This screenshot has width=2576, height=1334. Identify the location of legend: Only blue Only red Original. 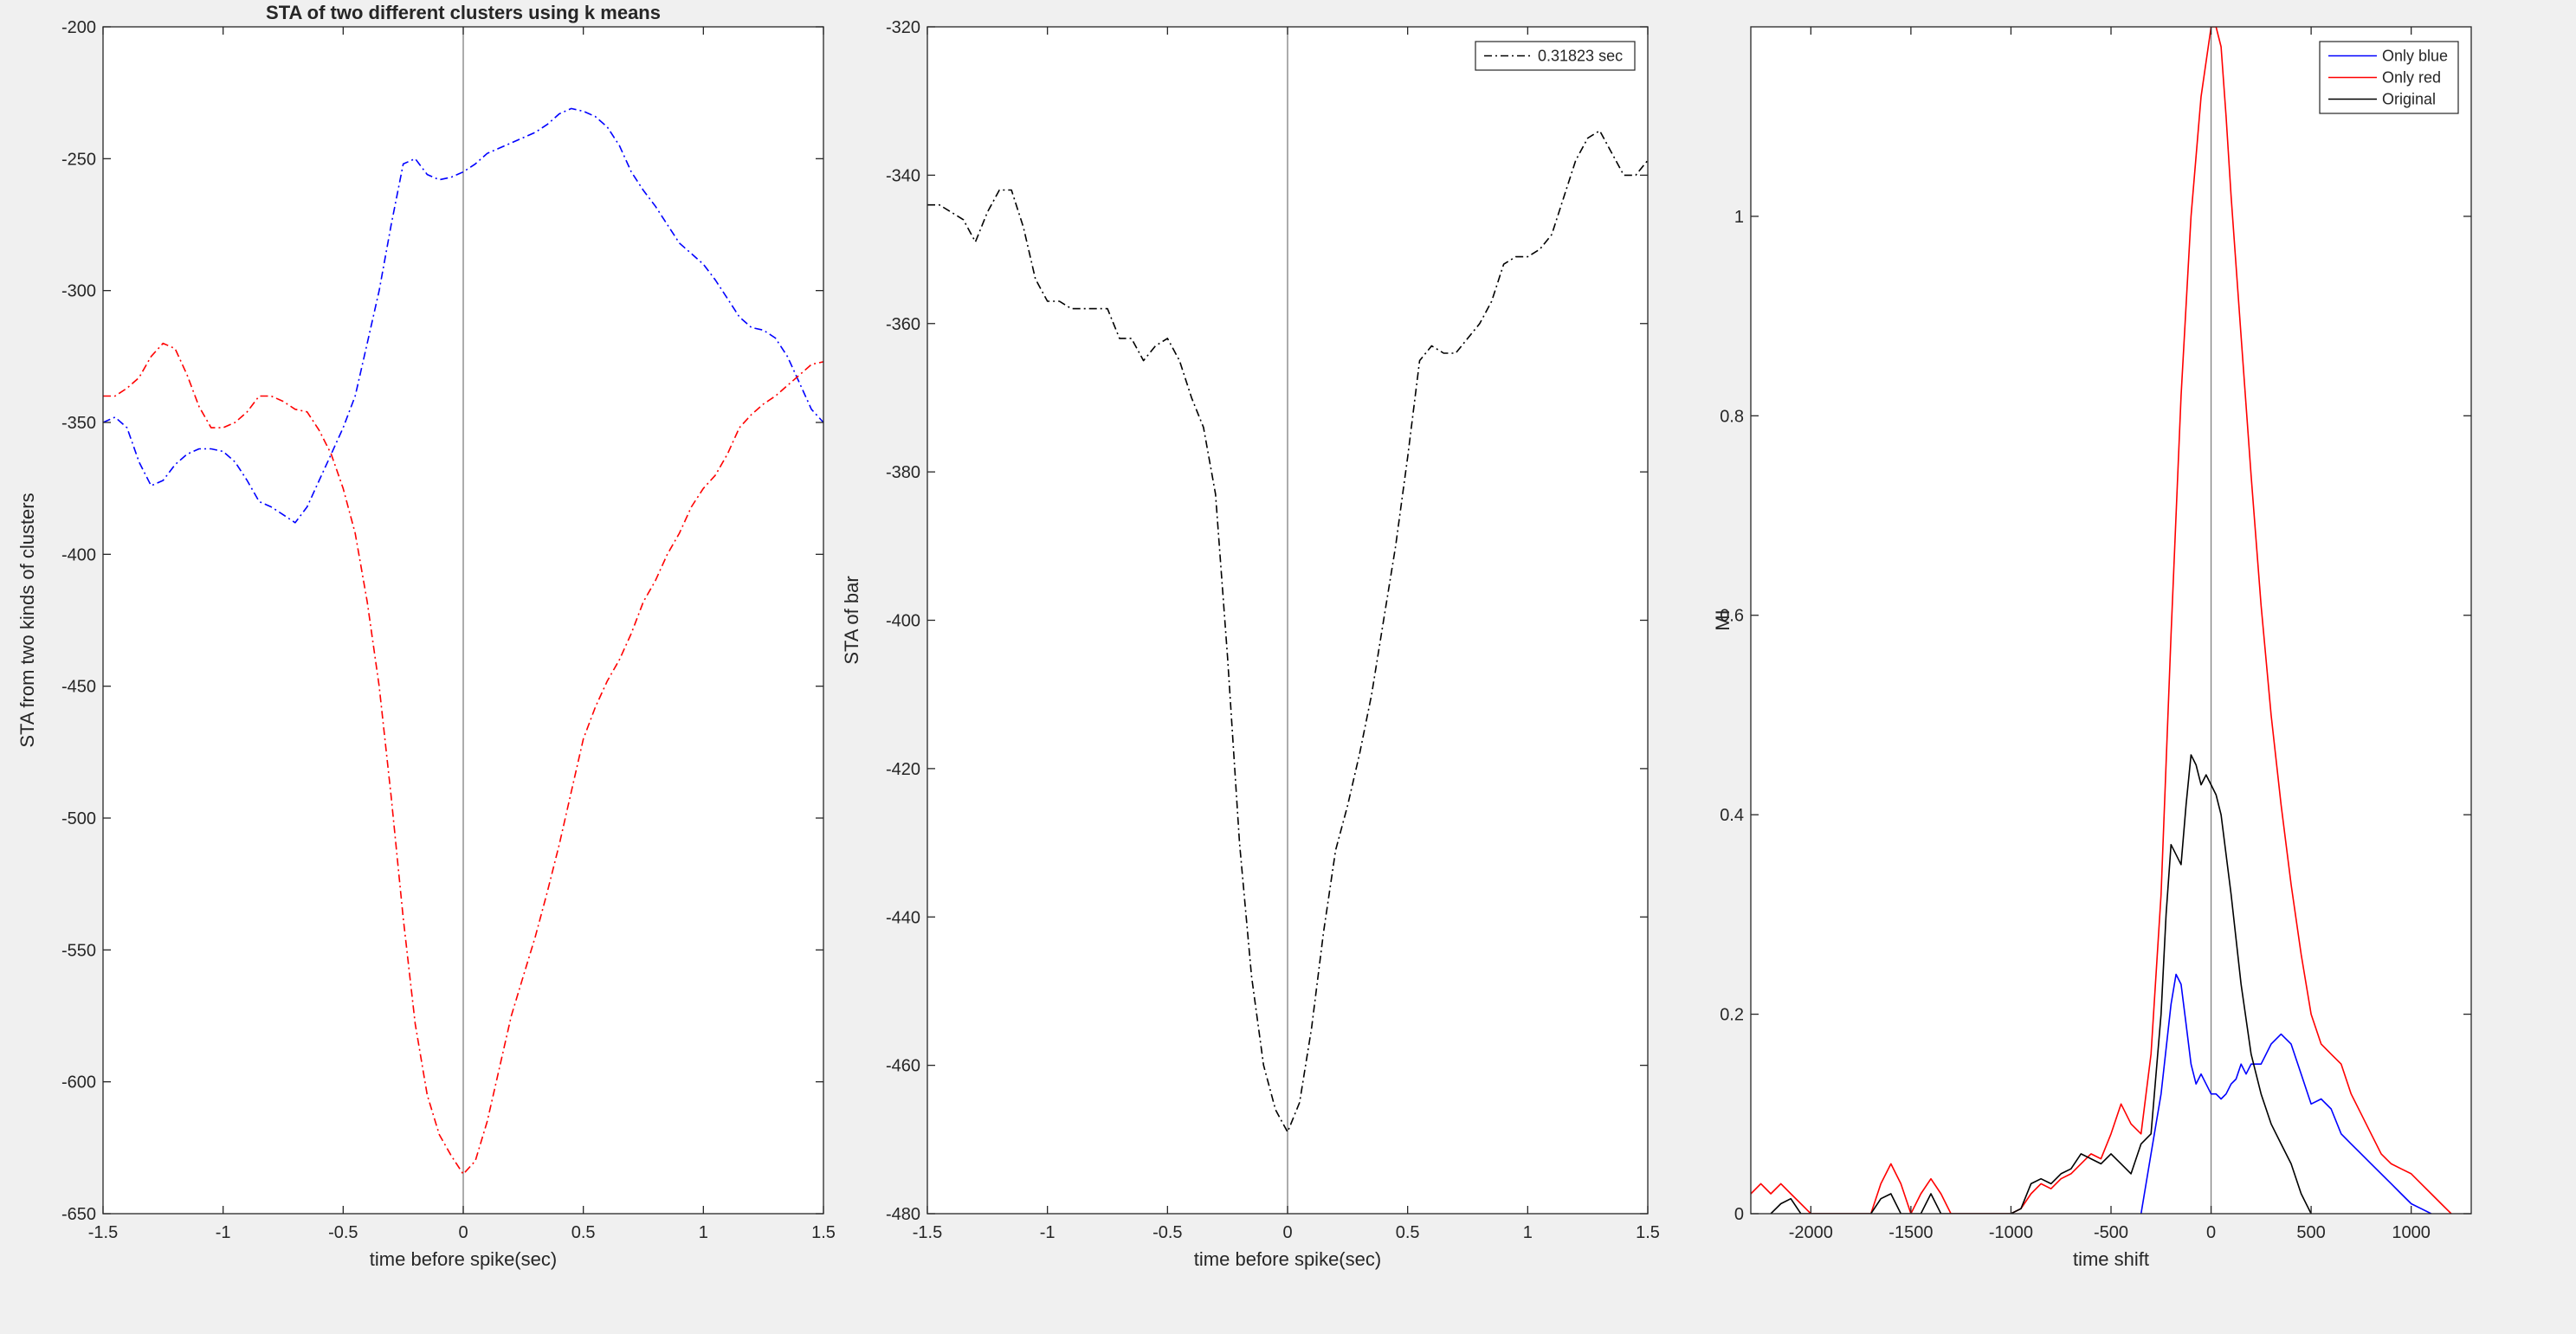
(2389, 77).